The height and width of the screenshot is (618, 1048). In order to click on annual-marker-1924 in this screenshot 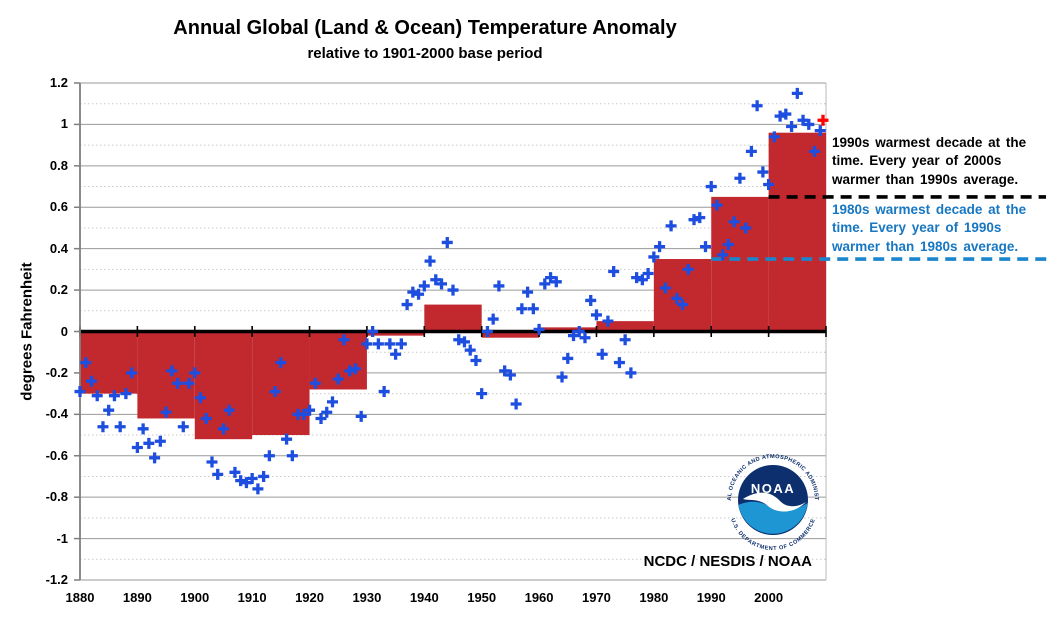, I will do `click(332, 402)`.